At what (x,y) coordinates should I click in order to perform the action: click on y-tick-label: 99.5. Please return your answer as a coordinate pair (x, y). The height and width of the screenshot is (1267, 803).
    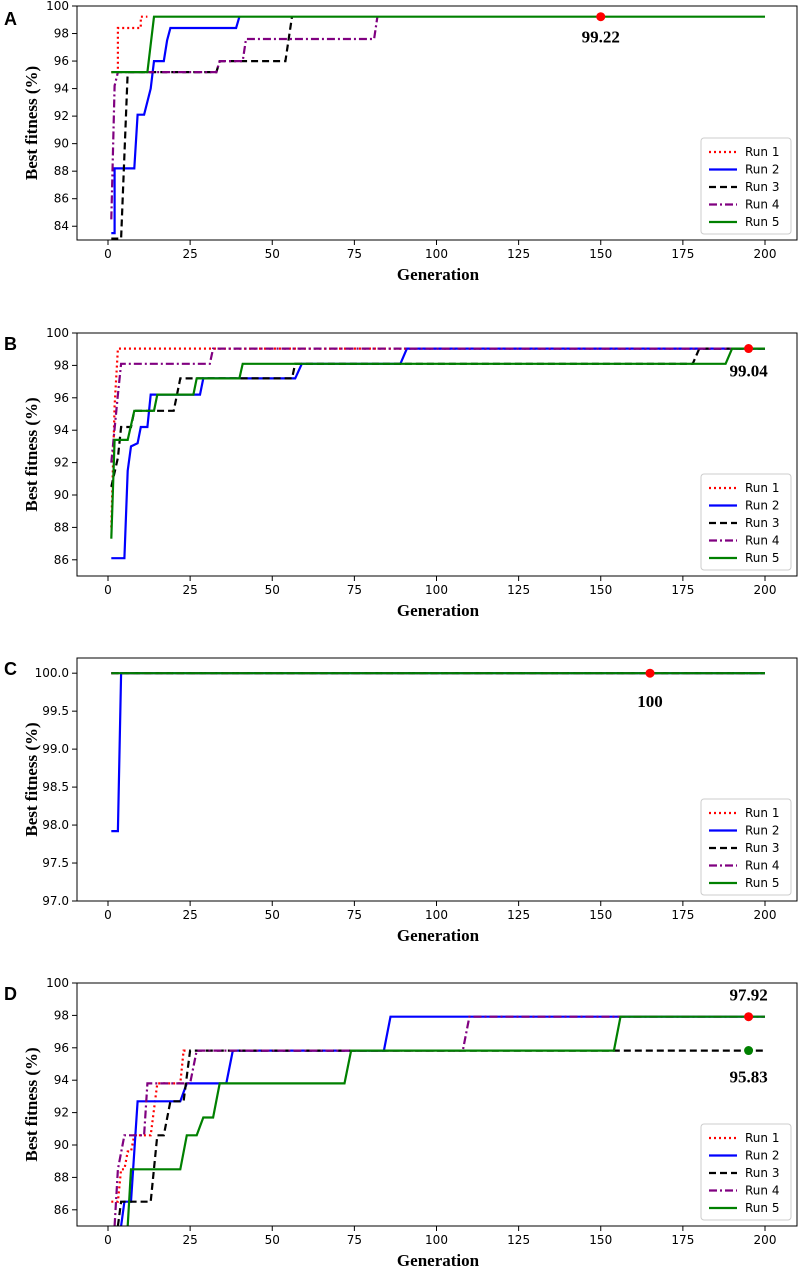
    Looking at the image, I should click on (55, 711).